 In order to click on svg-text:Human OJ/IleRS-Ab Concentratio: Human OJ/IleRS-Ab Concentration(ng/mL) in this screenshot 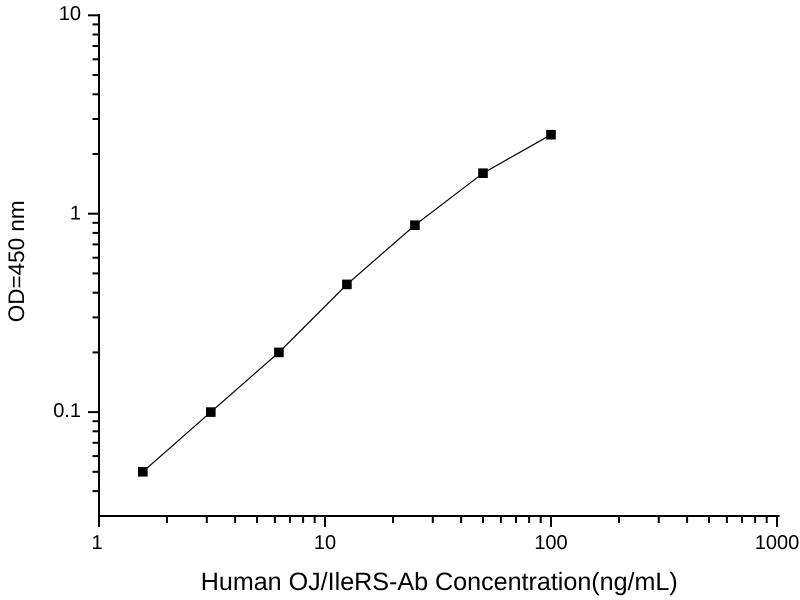, I will do `click(439, 582)`.